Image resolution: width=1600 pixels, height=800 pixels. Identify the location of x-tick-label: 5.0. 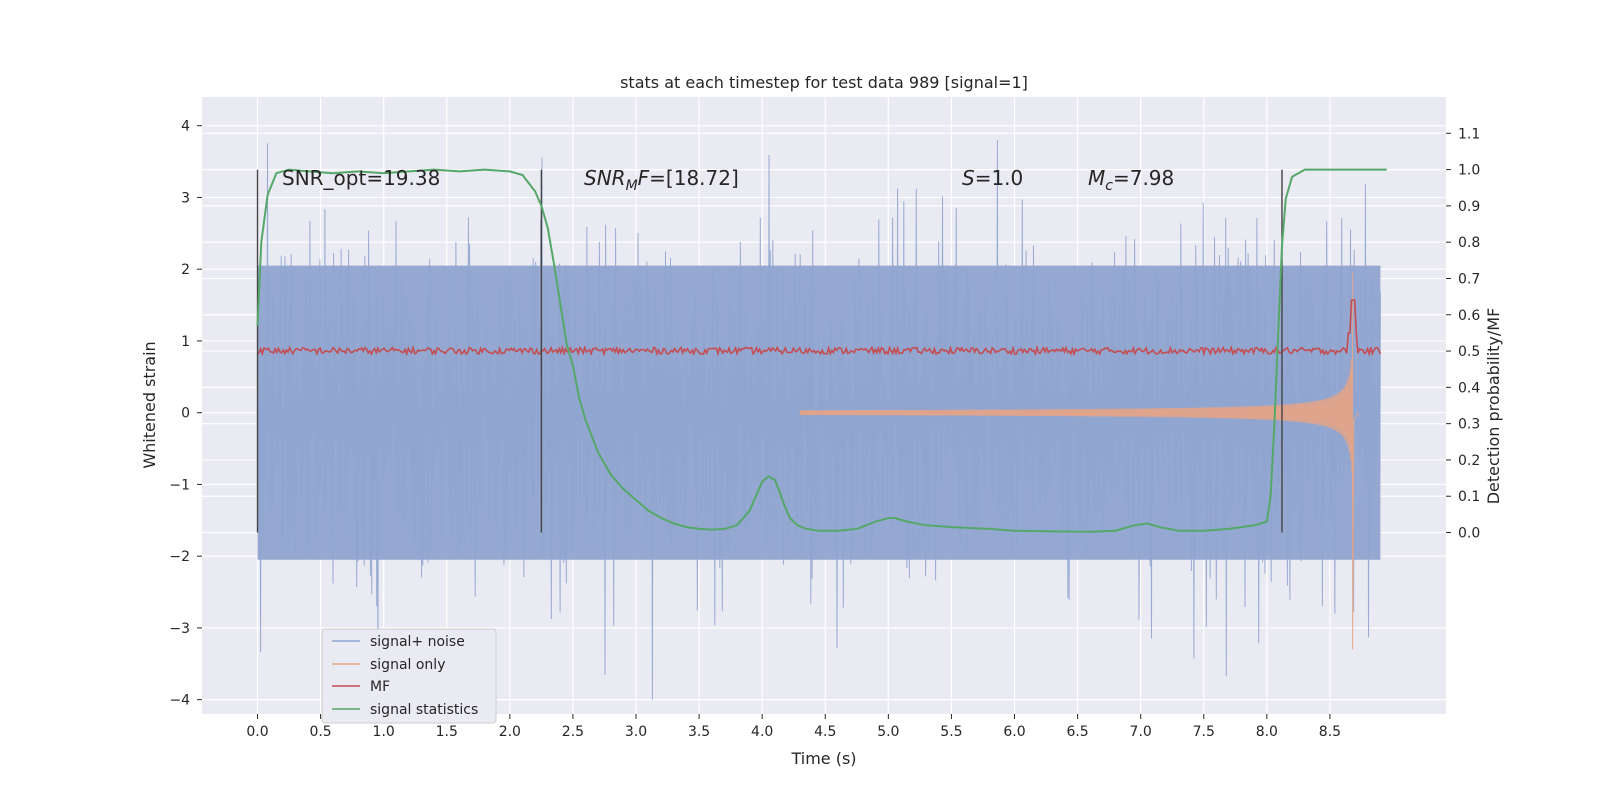
(888, 732).